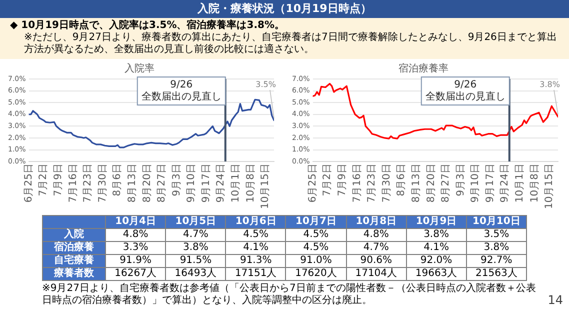 The image size is (569, 320). Describe the element at coordinates (423, 68) in the screenshot. I see `chart-title: 宿泊療養率` at that location.